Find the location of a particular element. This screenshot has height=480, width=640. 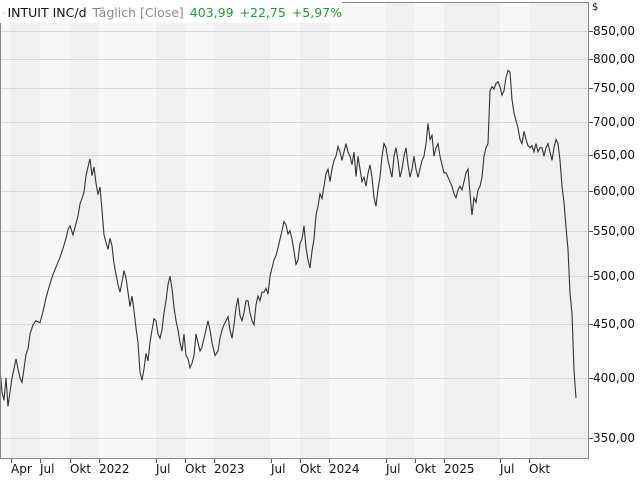

y-tick-marks is located at coordinates (591, 235).